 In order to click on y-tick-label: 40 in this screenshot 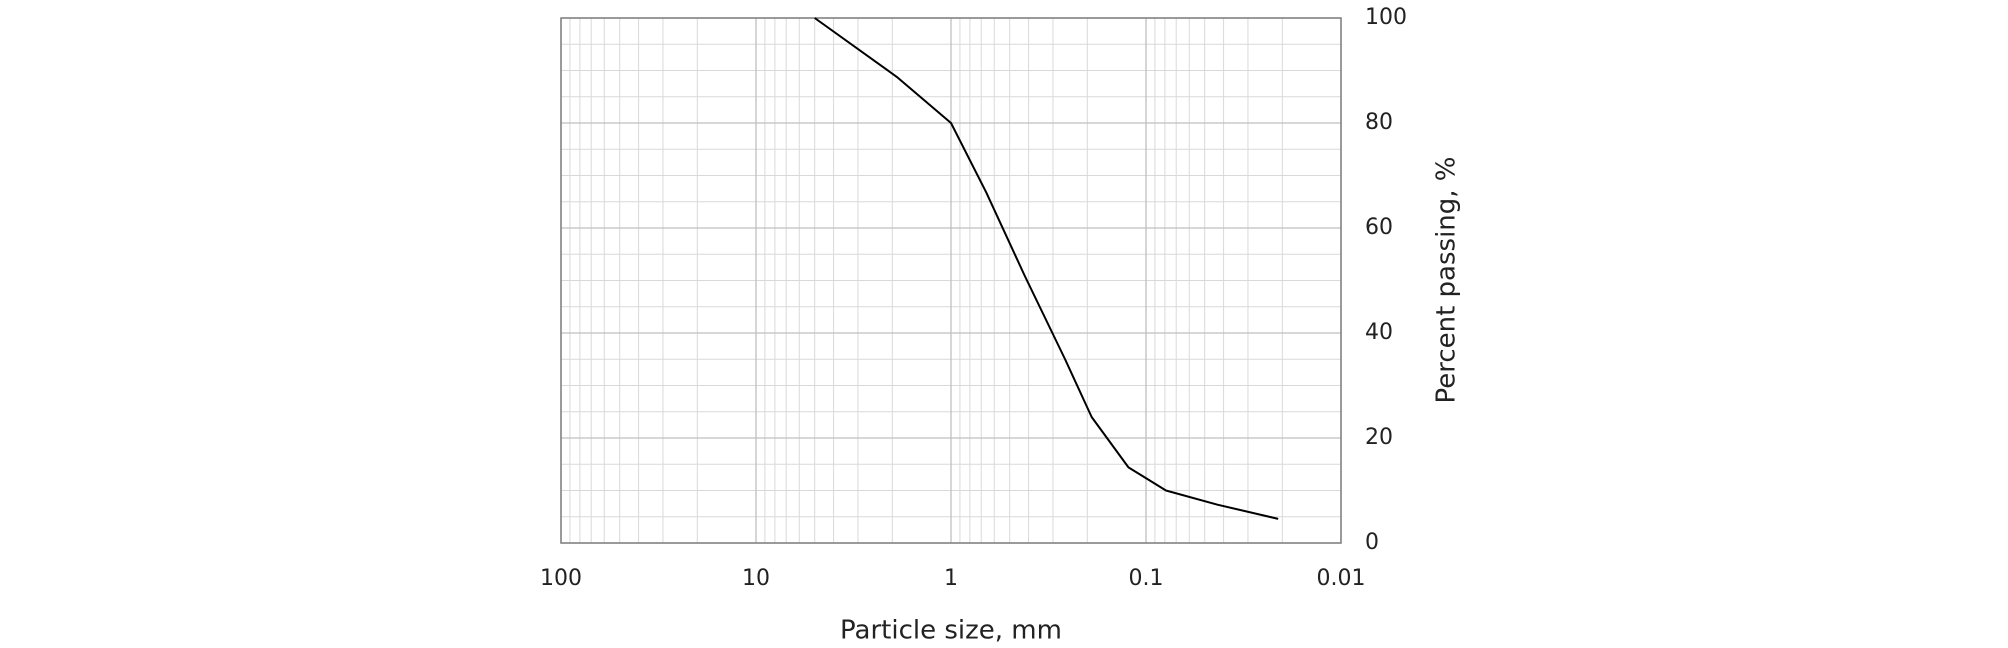, I will do `click(1379, 332)`.